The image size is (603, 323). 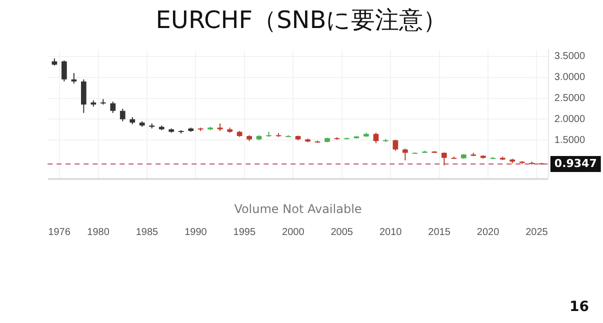 What do you see at coordinates (390, 232) in the screenshot?
I see `x-tick-label: 2010` at bounding box center [390, 232].